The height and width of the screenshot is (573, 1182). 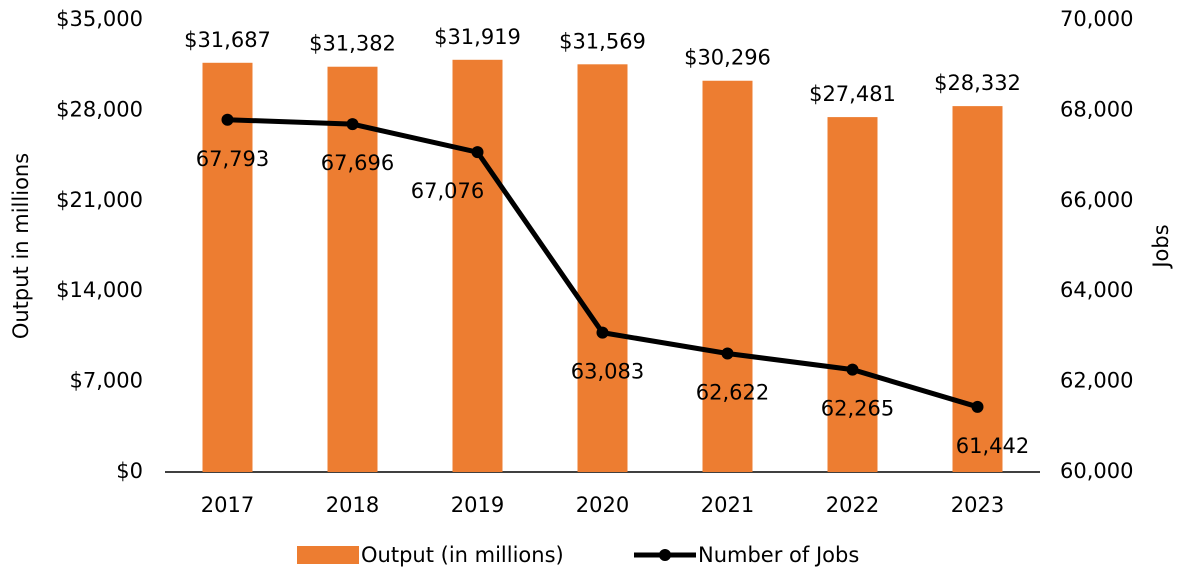 I want to click on legend-label: Output (in millions), so click(x=462, y=555).